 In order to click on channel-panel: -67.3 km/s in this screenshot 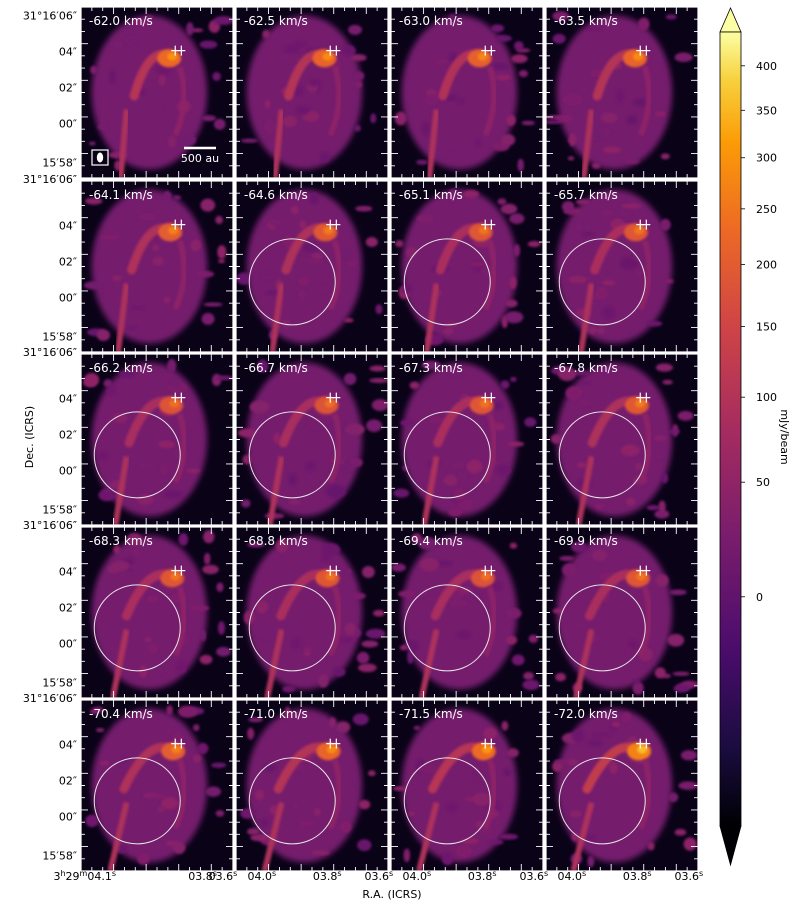, I will do `click(467, 439)`.